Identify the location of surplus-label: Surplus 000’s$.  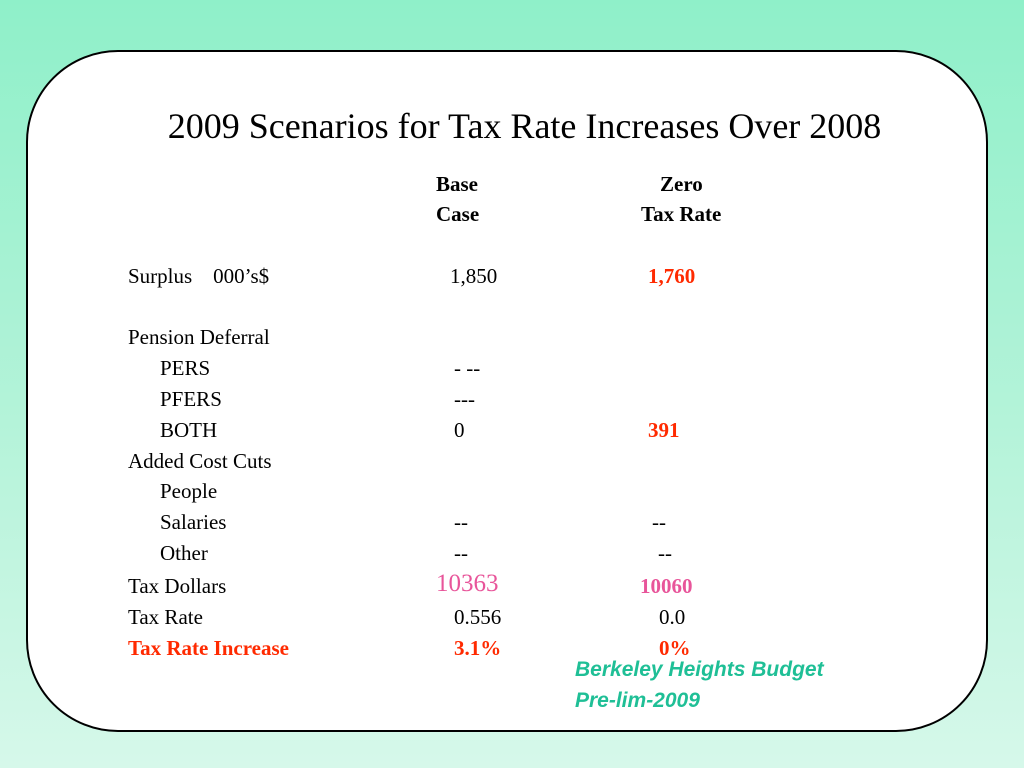
(199, 276).